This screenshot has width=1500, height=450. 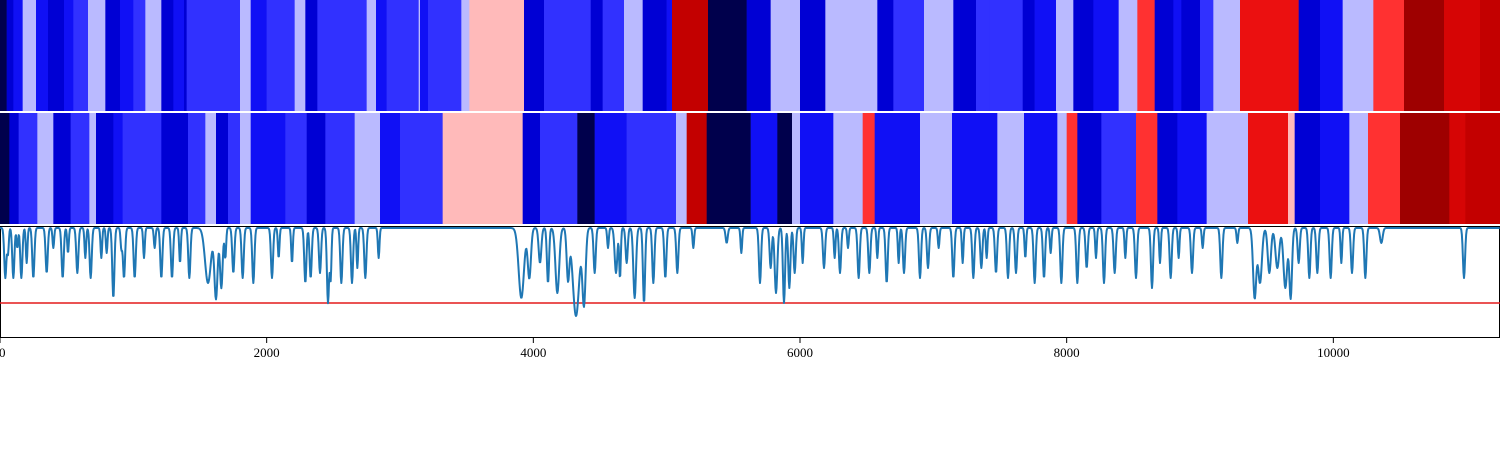 What do you see at coordinates (675, 349) in the screenshot?
I see `x-axis: 0 2000 4000 6000 8000 10000` at bounding box center [675, 349].